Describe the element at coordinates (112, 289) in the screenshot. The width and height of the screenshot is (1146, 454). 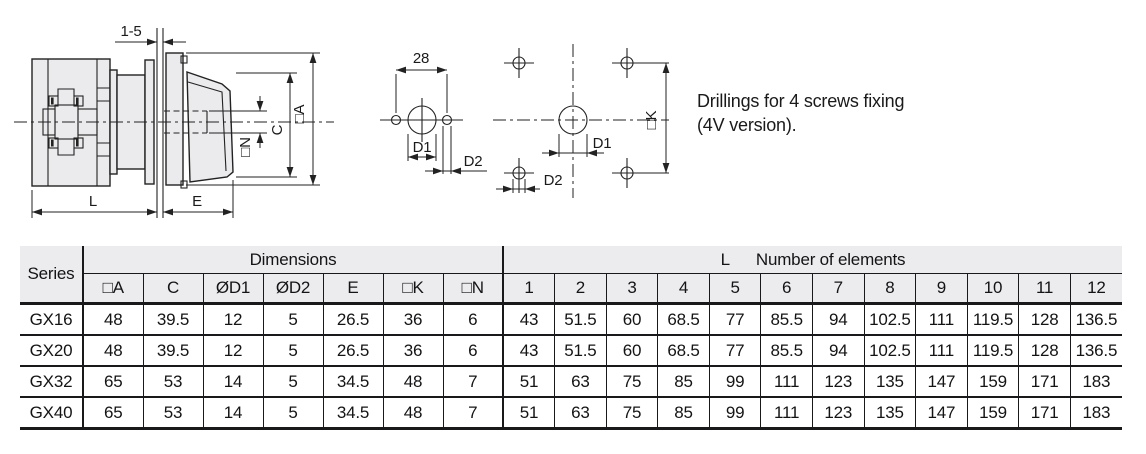
I see `dim-column-header: □A` at that location.